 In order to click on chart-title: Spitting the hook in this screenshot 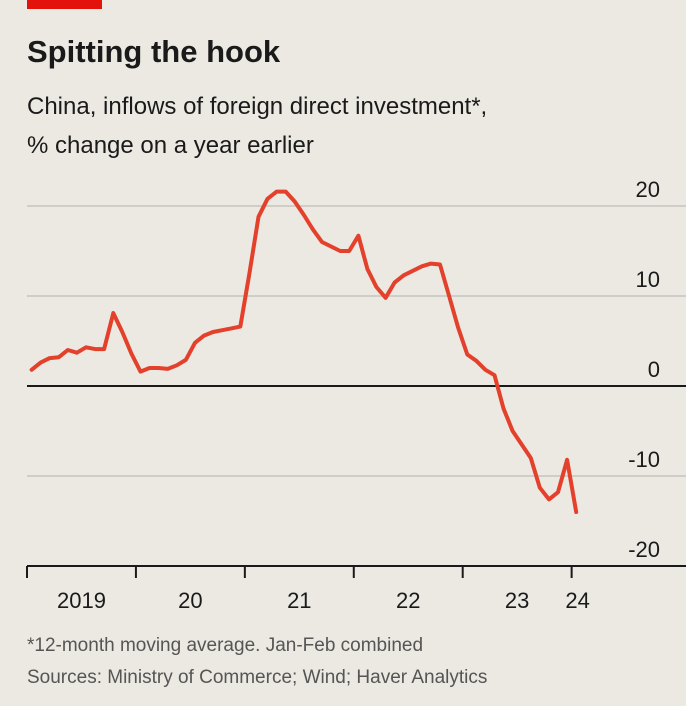, I will do `click(154, 51)`.